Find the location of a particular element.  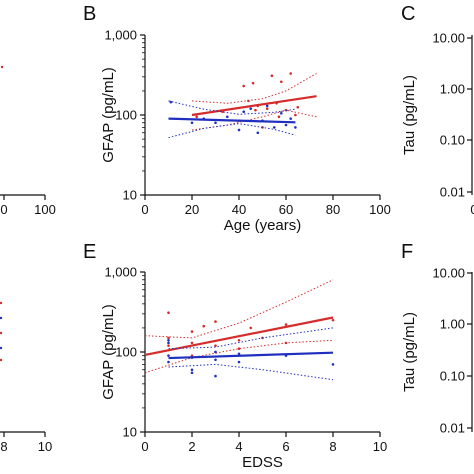

panel-a-x-tick-label: 0 is located at coordinates (3, 209).